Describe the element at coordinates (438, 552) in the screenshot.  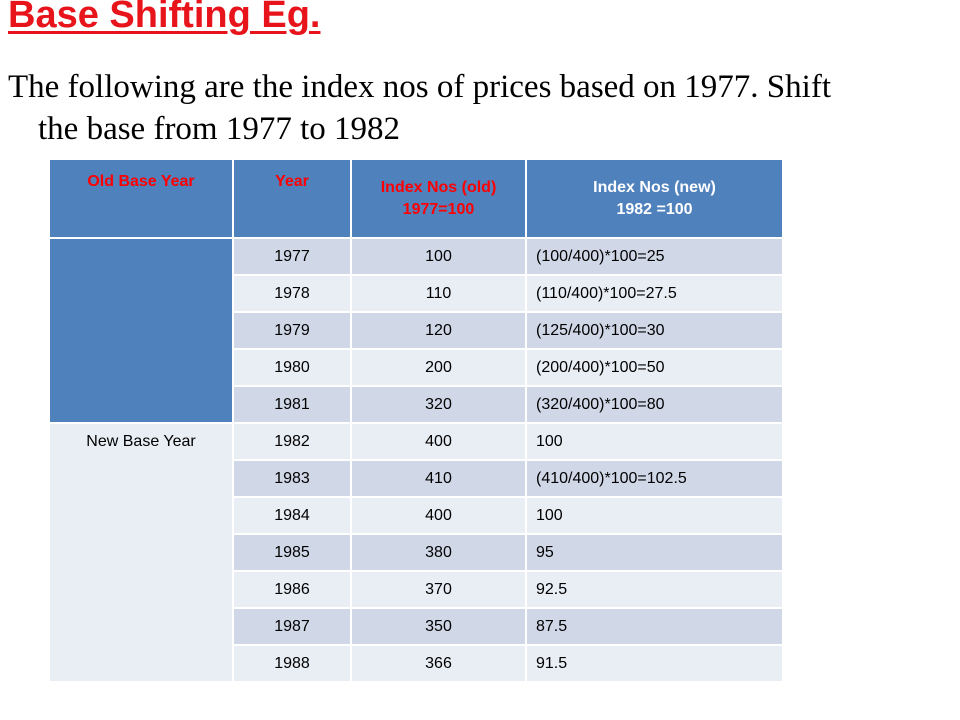
I see `index-old-cell: 380` at that location.